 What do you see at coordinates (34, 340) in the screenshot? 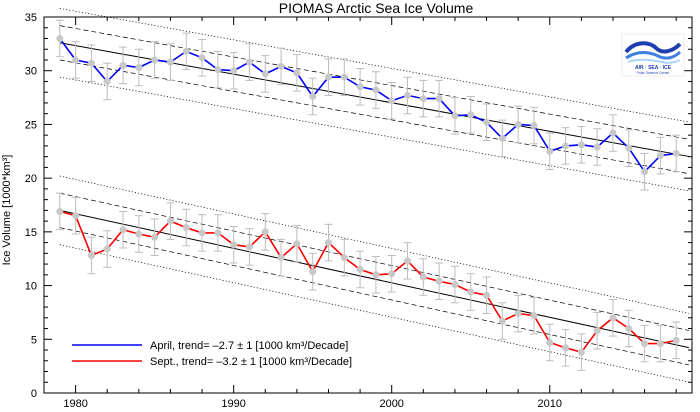
I see `y-tick-label: 5` at bounding box center [34, 340].